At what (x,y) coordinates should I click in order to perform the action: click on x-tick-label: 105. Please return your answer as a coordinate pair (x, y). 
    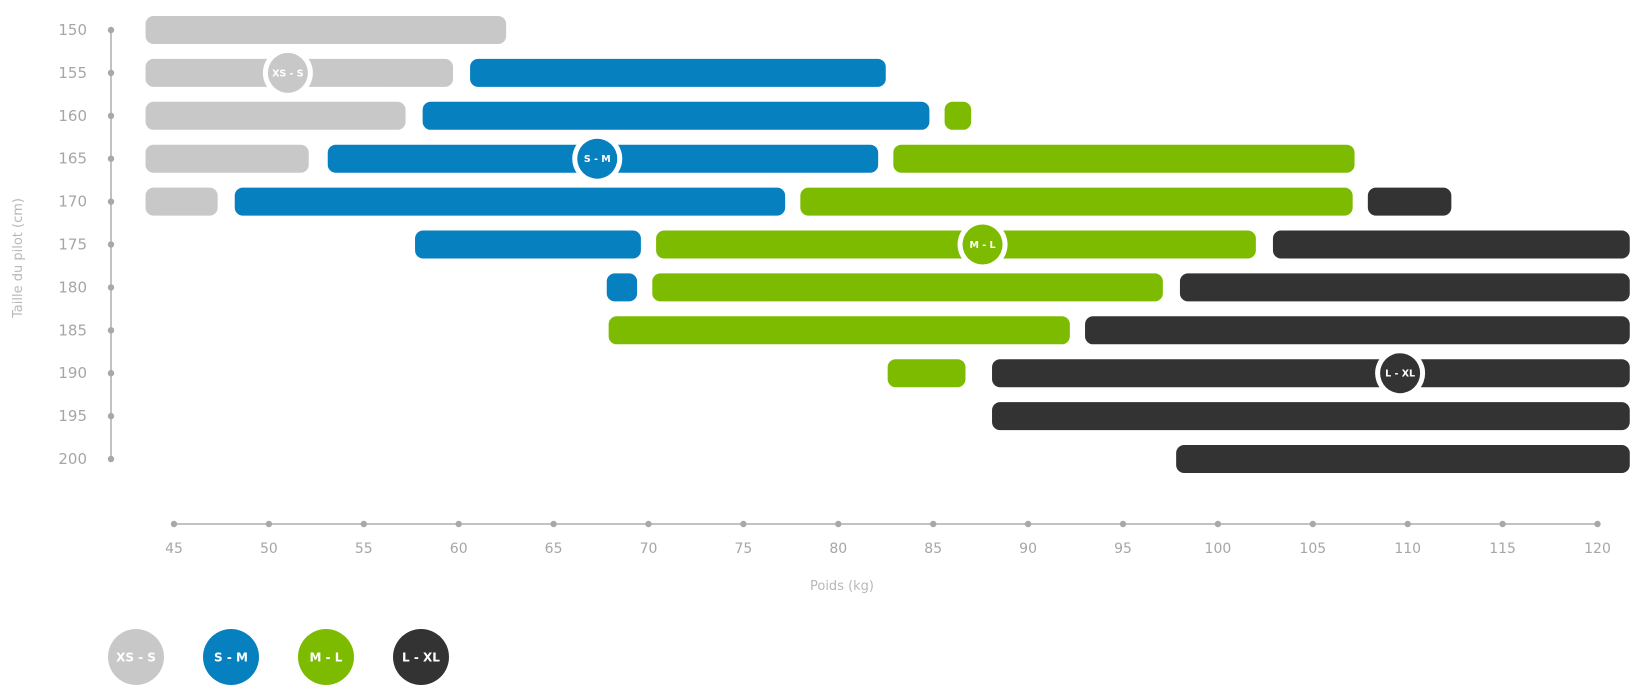
    Looking at the image, I should click on (1312, 549).